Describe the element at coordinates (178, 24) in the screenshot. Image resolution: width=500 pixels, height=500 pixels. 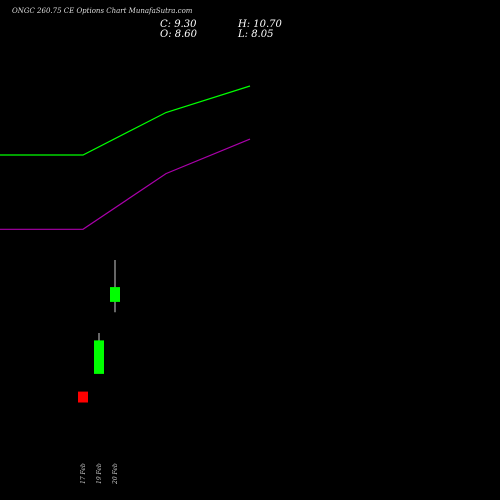
I see `close-value: C: 9.30` at that location.